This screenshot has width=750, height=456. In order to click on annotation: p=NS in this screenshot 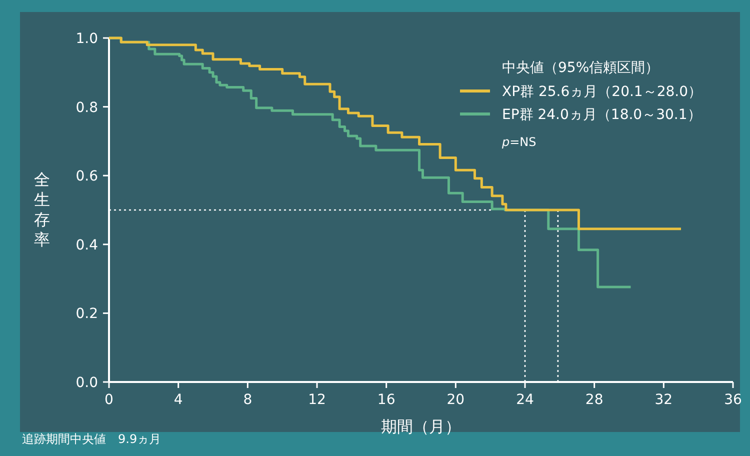, I will do `click(518, 142)`.